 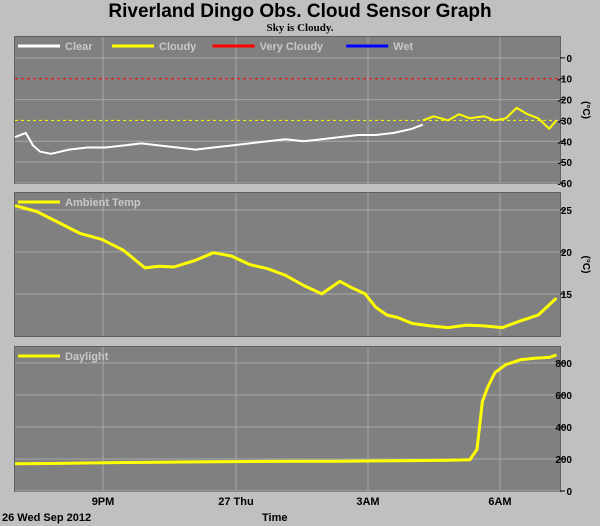 What do you see at coordinates (585, 265) in the screenshot?
I see `y-axis-unit-ambient-temperature: (°C)` at bounding box center [585, 265].